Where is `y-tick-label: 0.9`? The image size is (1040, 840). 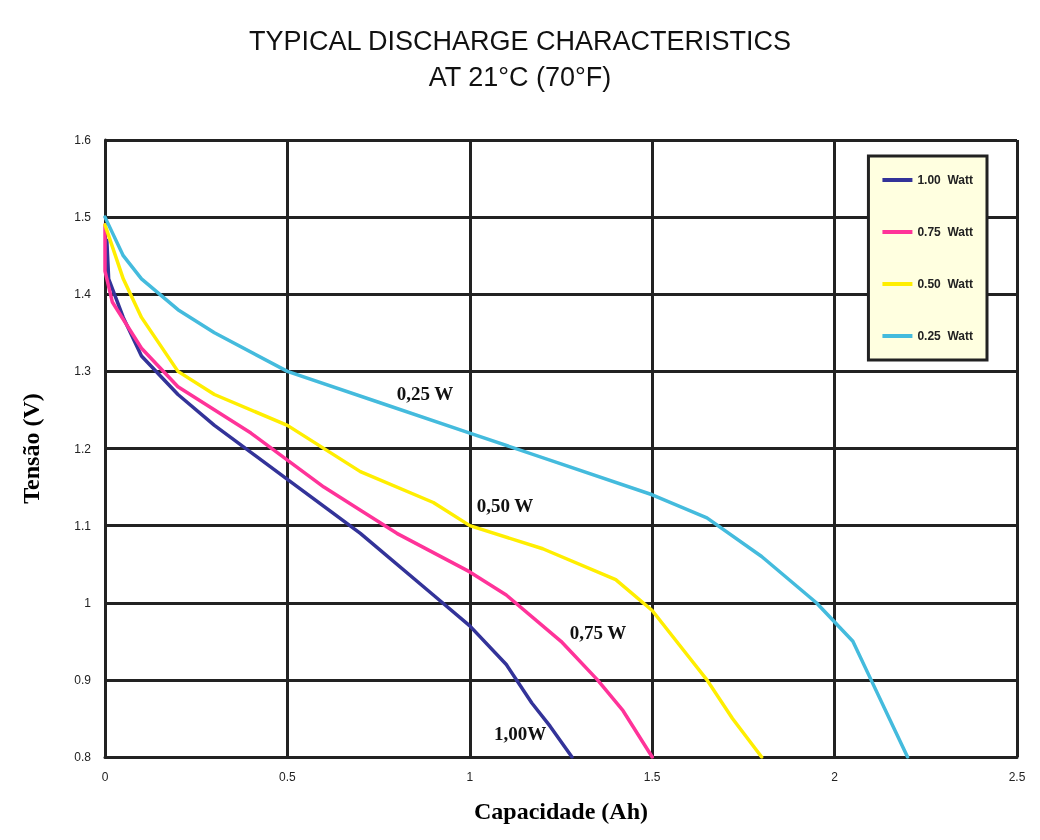
y-tick-label: 0.9 is located at coordinates (83, 679).